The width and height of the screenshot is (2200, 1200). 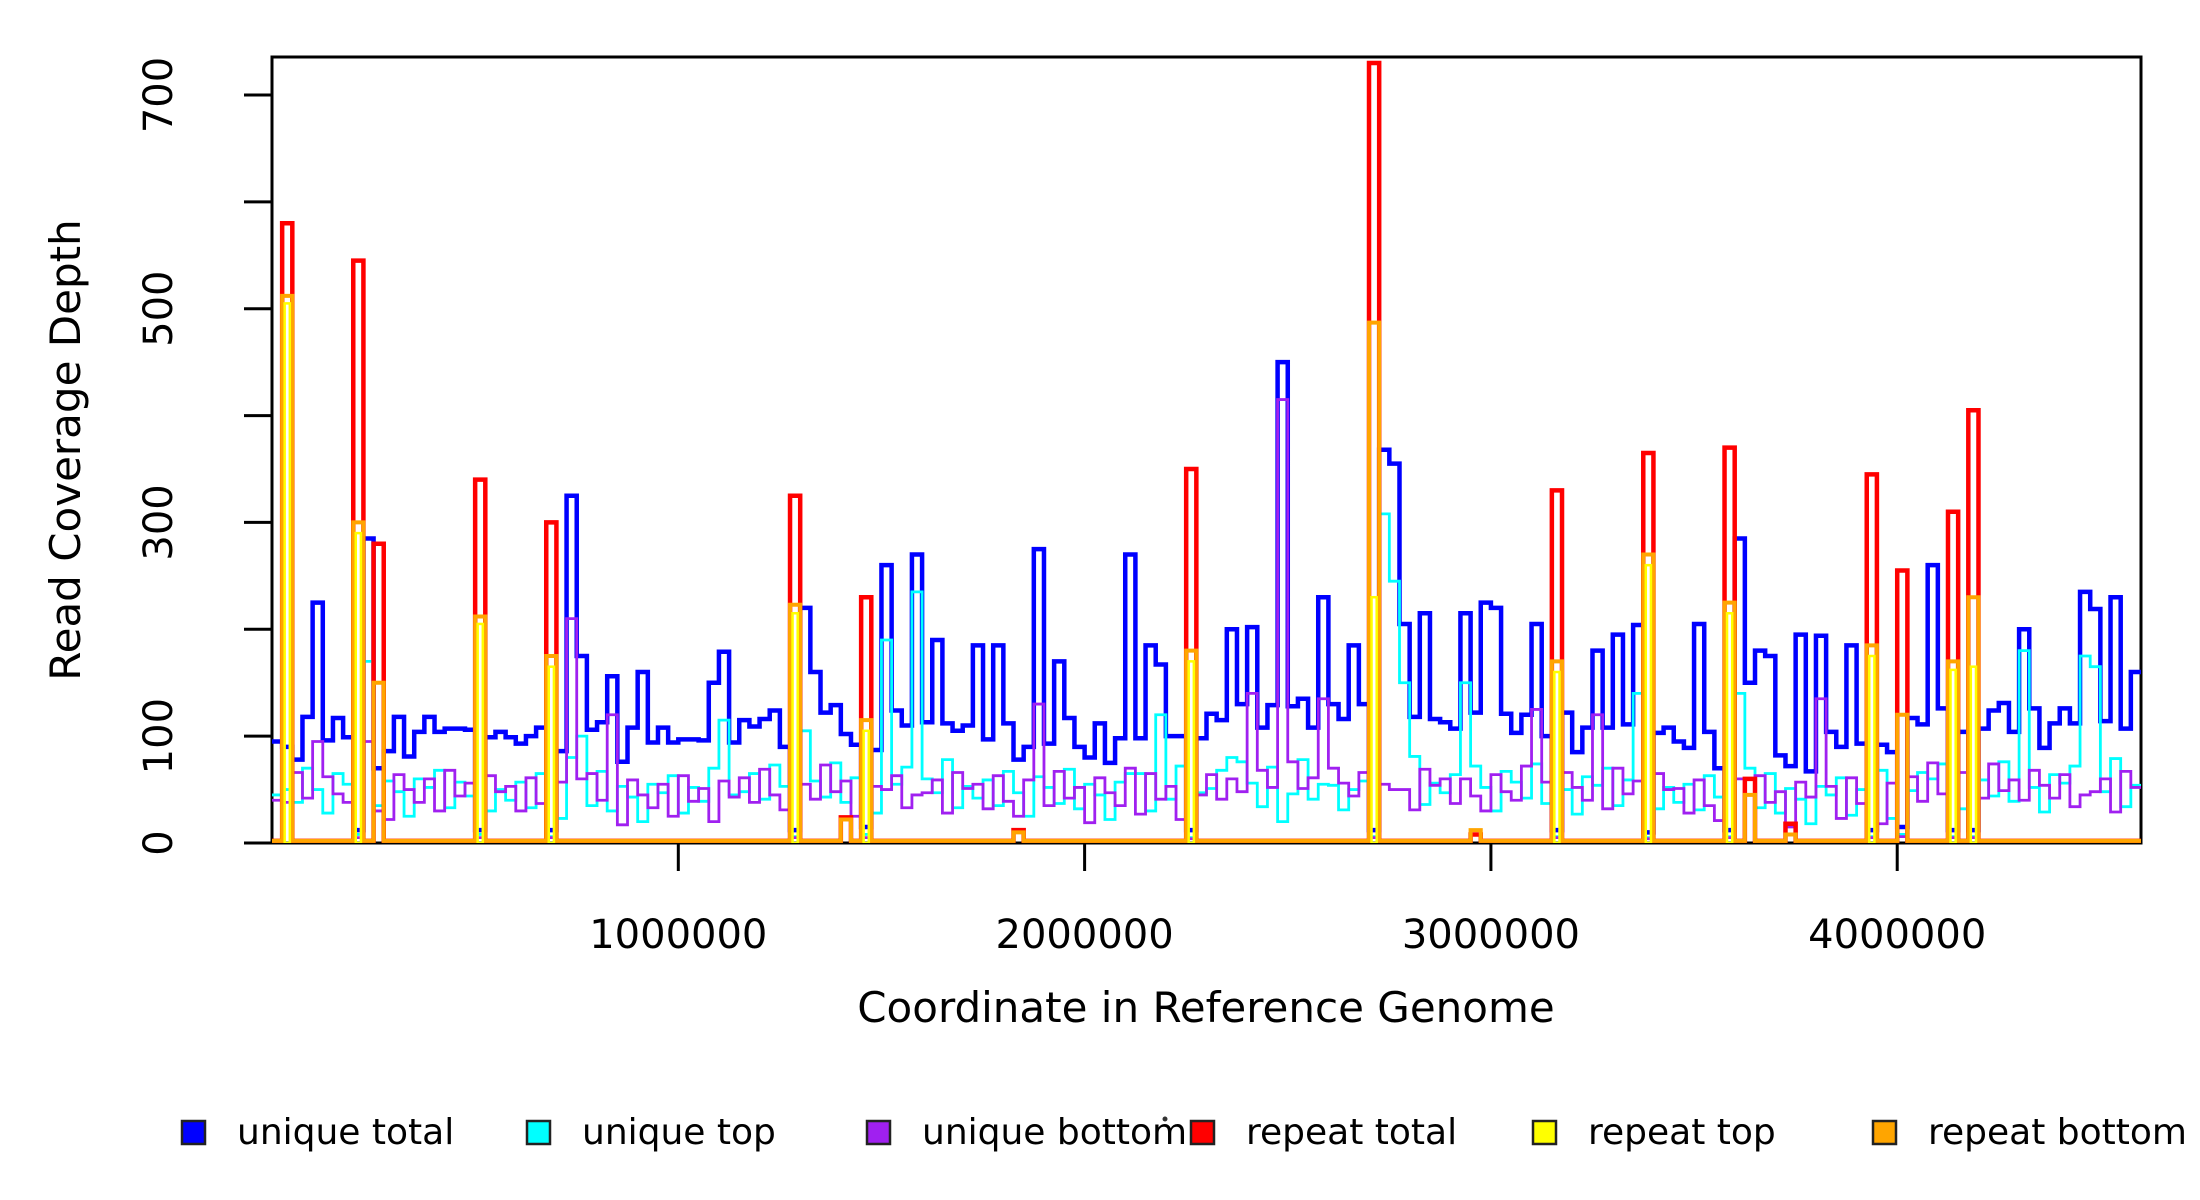 I want to click on x-tick-label: 4000000, so click(x=1897, y=935).